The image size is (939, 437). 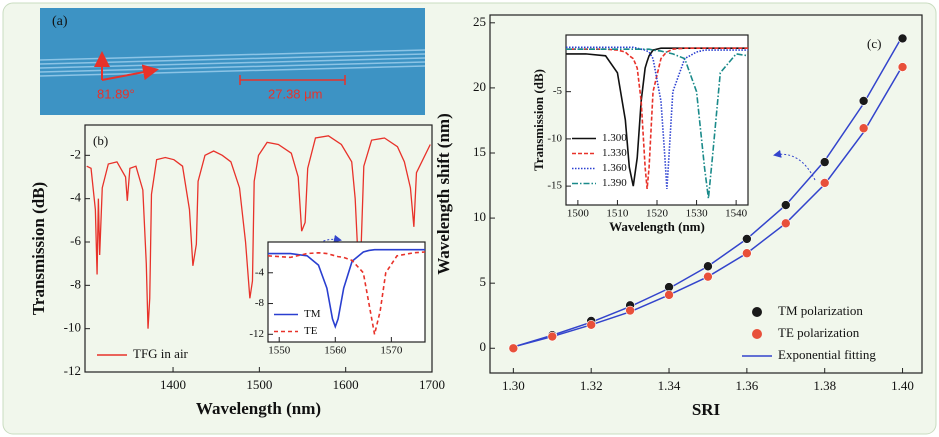 I want to click on y-tick-label: 0, so click(x=483, y=346).